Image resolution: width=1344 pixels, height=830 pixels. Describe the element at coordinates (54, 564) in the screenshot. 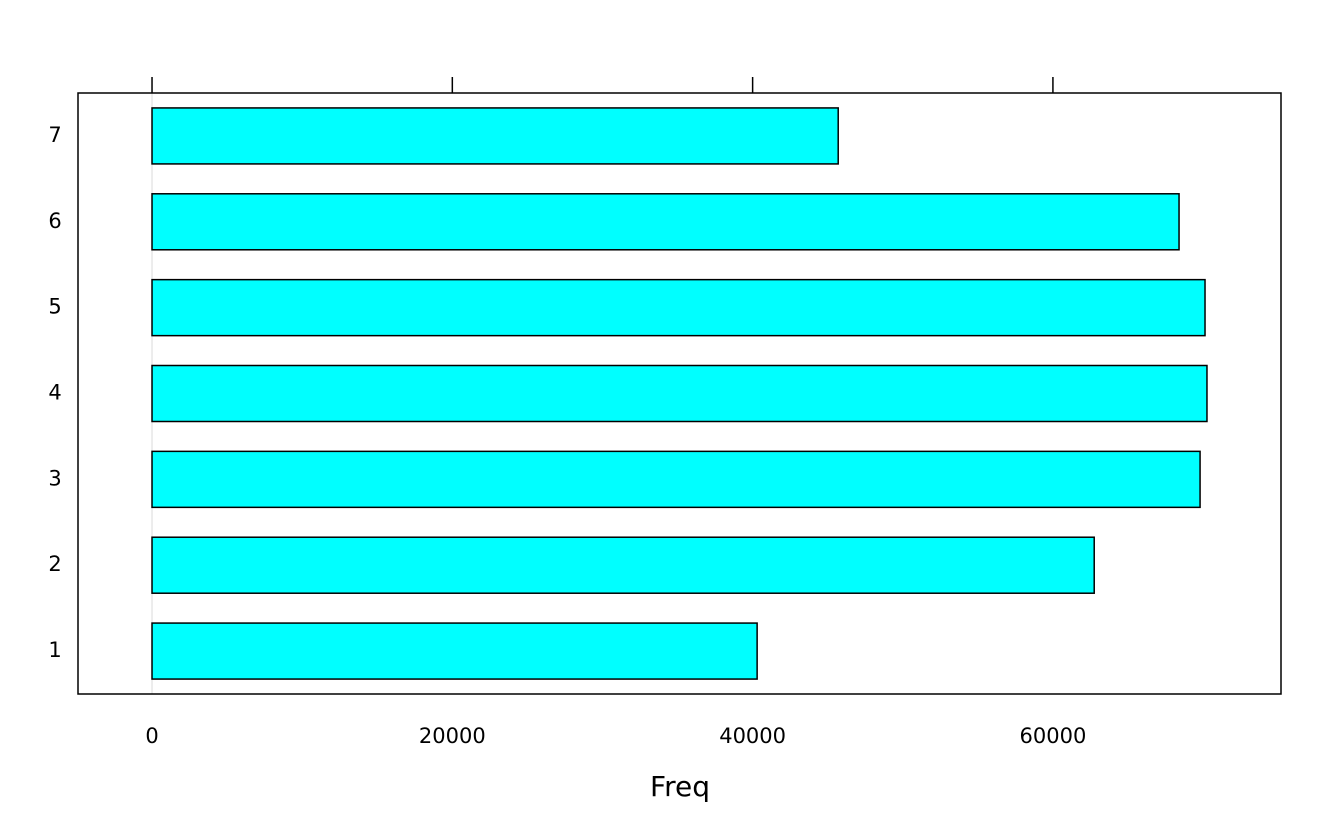

I see `y-tick-label: 2` at that location.